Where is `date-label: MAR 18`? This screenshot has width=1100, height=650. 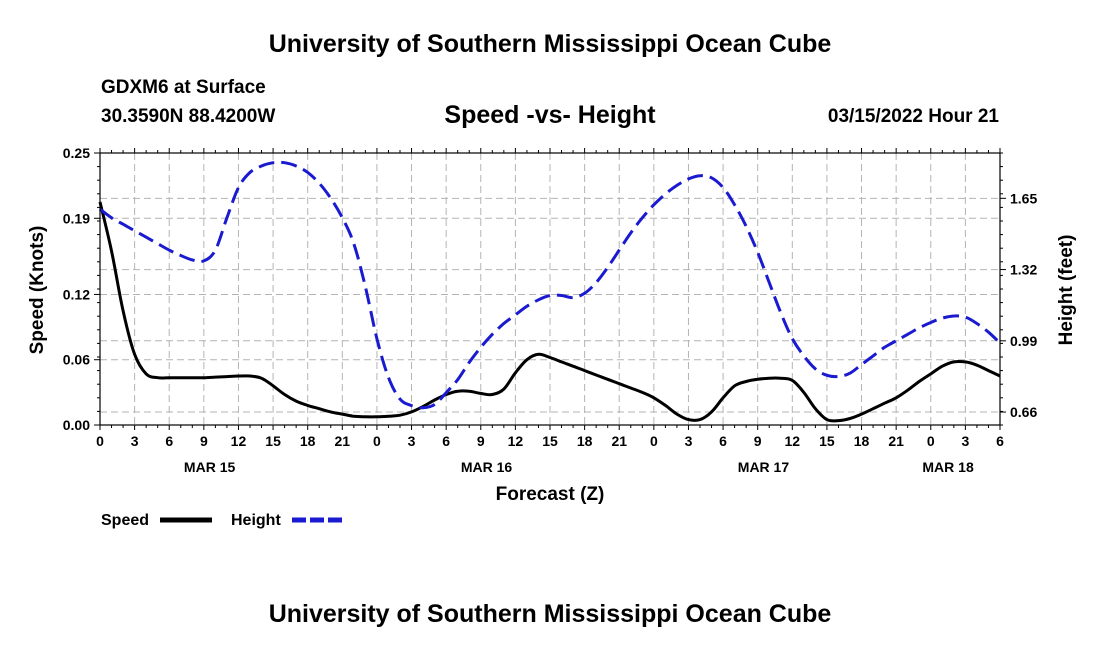
date-label: MAR 18 is located at coordinates (948, 467).